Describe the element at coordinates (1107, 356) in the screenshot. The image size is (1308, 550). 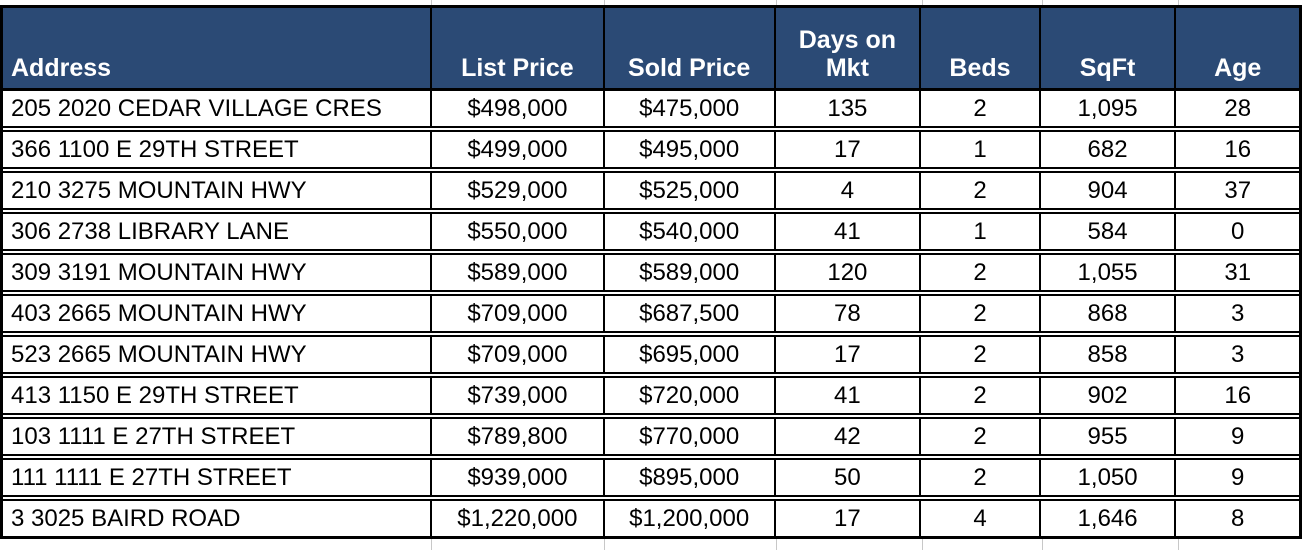
I see `cell-sqft: 858` at that location.